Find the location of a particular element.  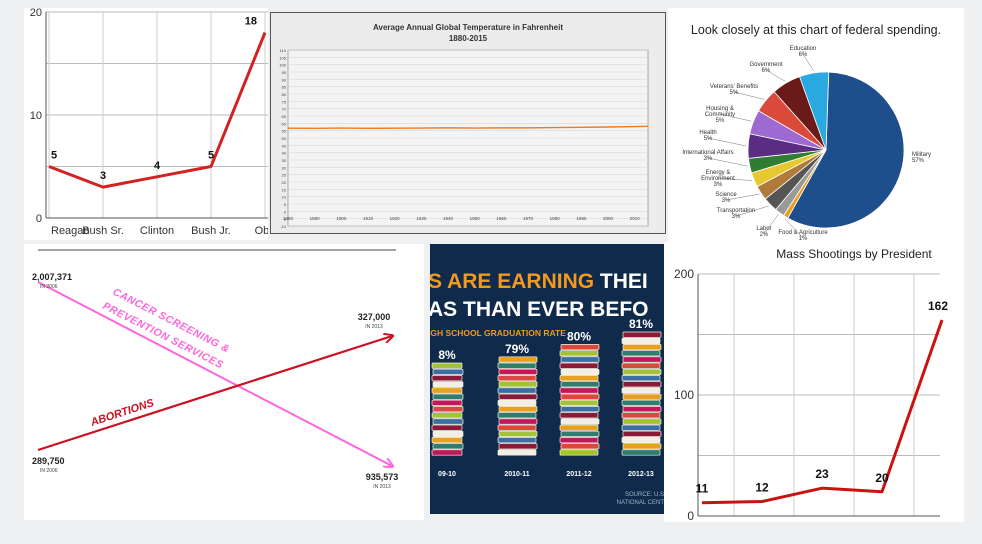

x-tick-label: 1930 is located at coordinates (421, 218).